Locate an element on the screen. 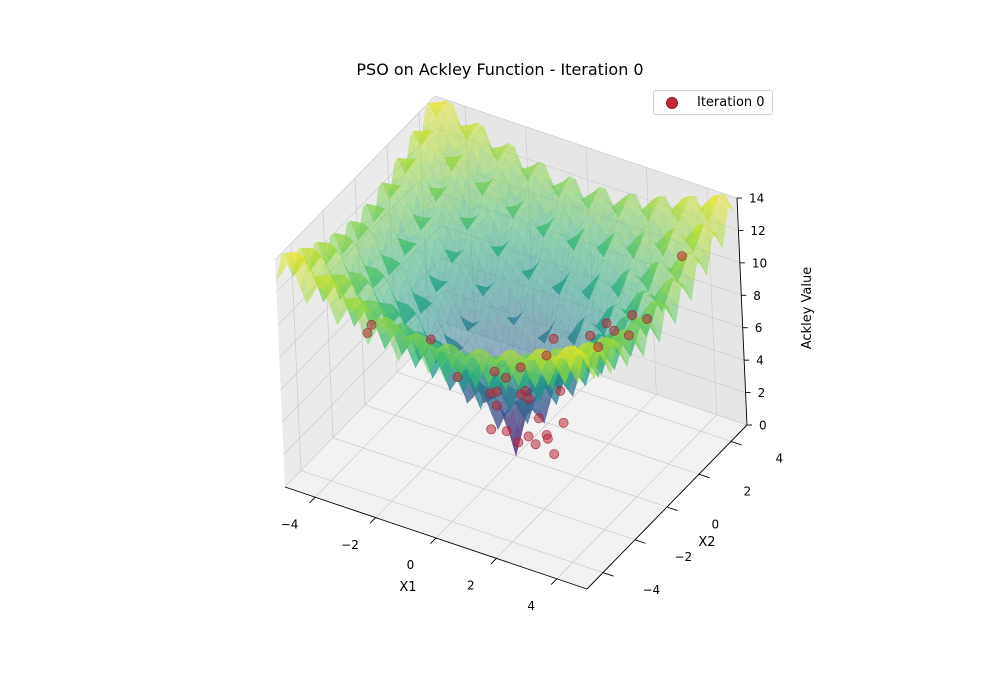  y-tick-label: −4 is located at coordinates (651, 590).